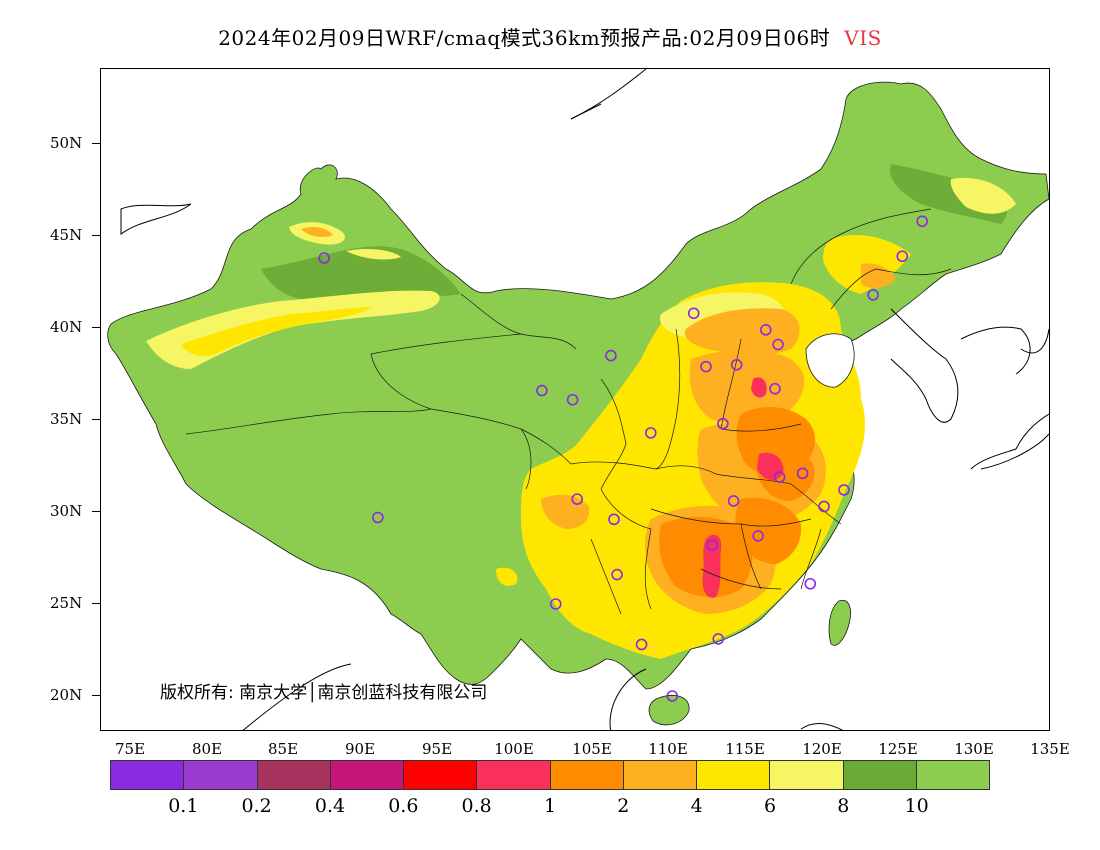 The height and width of the screenshot is (850, 1100). What do you see at coordinates (745, 749) in the screenshot?
I see `lon-label-115e: 115E` at bounding box center [745, 749].